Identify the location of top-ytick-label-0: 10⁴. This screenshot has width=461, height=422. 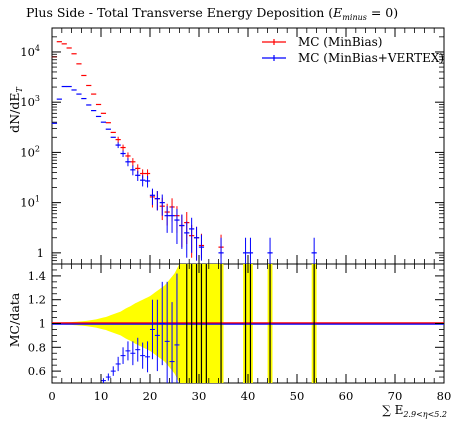
(30, 51).